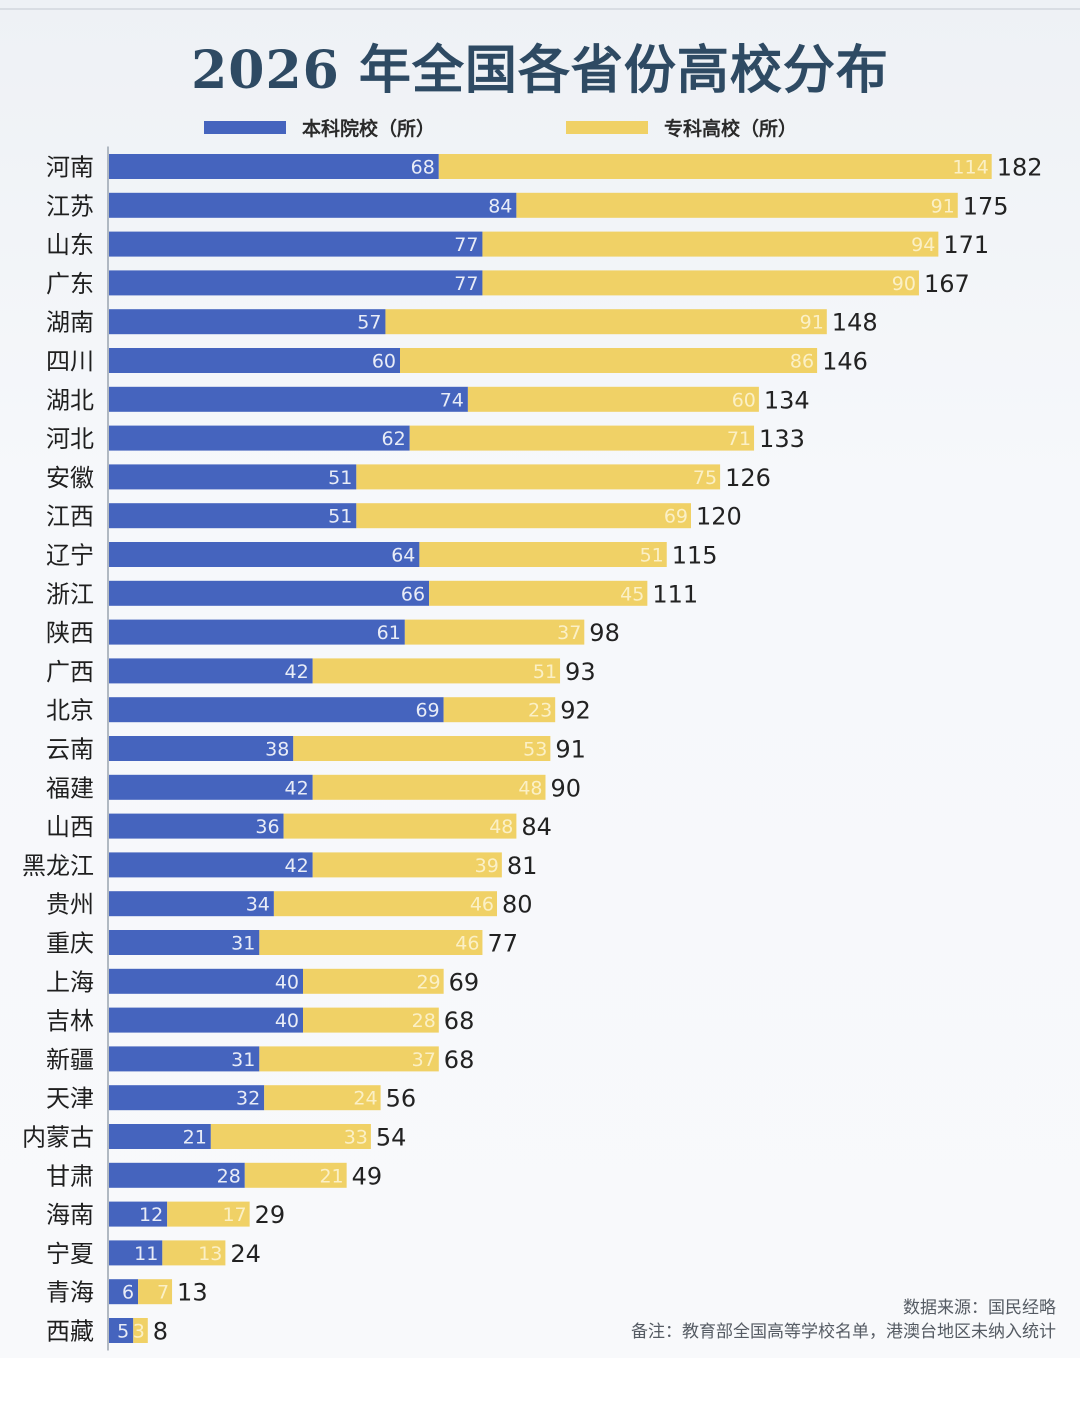 This screenshot has height=1401, width=1080. What do you see at coordinates (70, 788) in the screenshot?
I see `category-label: 福建` at bounding box center [70, 788].